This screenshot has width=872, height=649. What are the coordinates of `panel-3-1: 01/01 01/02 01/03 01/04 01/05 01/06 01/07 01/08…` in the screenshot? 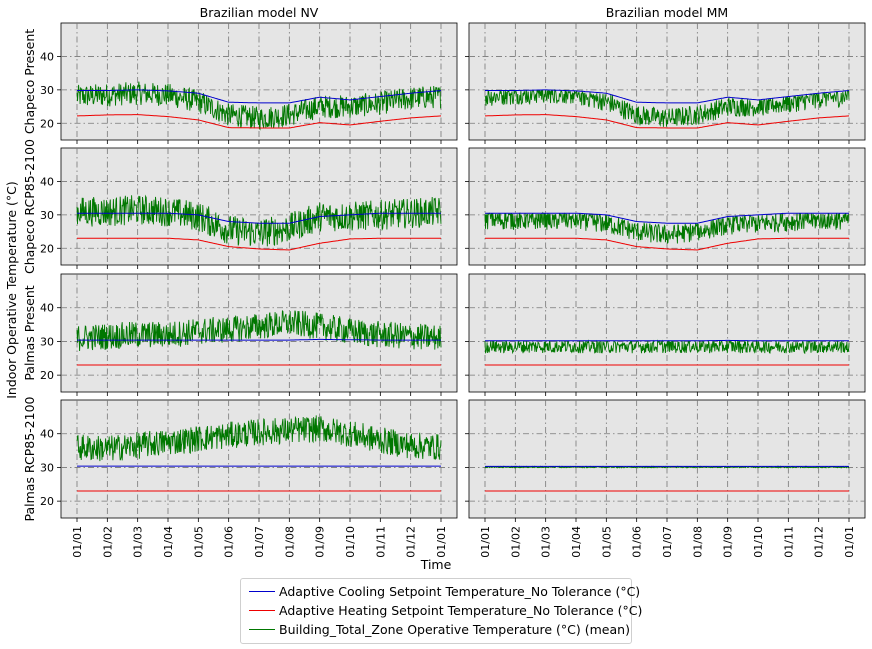 It's located at (665, 478).